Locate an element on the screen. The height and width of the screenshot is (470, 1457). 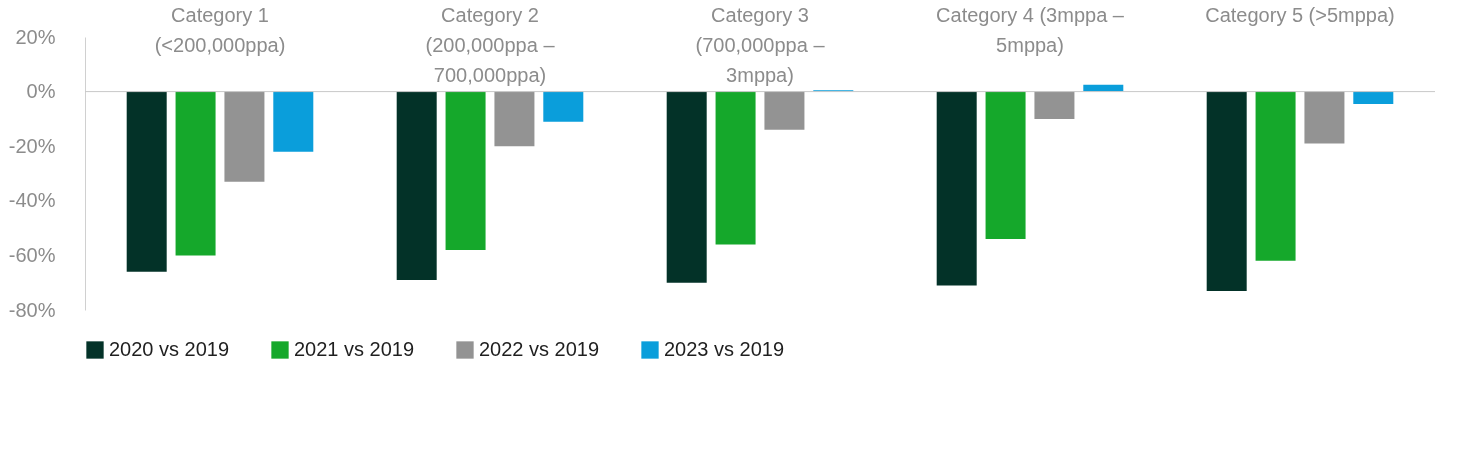
legend-label: 2021 vs 2019 is located at coordinates (354, 349).